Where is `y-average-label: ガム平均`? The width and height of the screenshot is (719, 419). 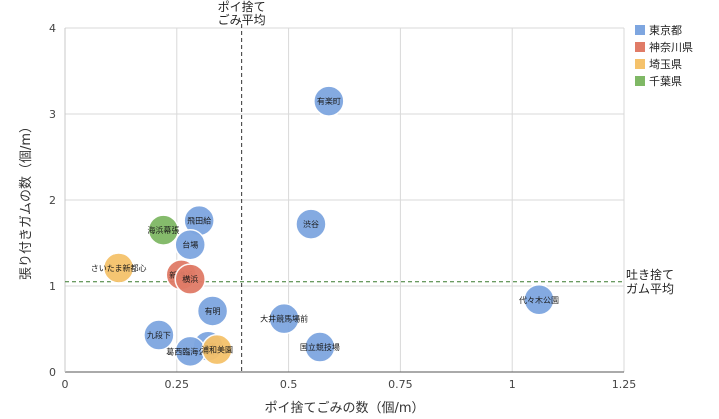
y-average-label: ガム平均 is located at coordinates (650, 289).